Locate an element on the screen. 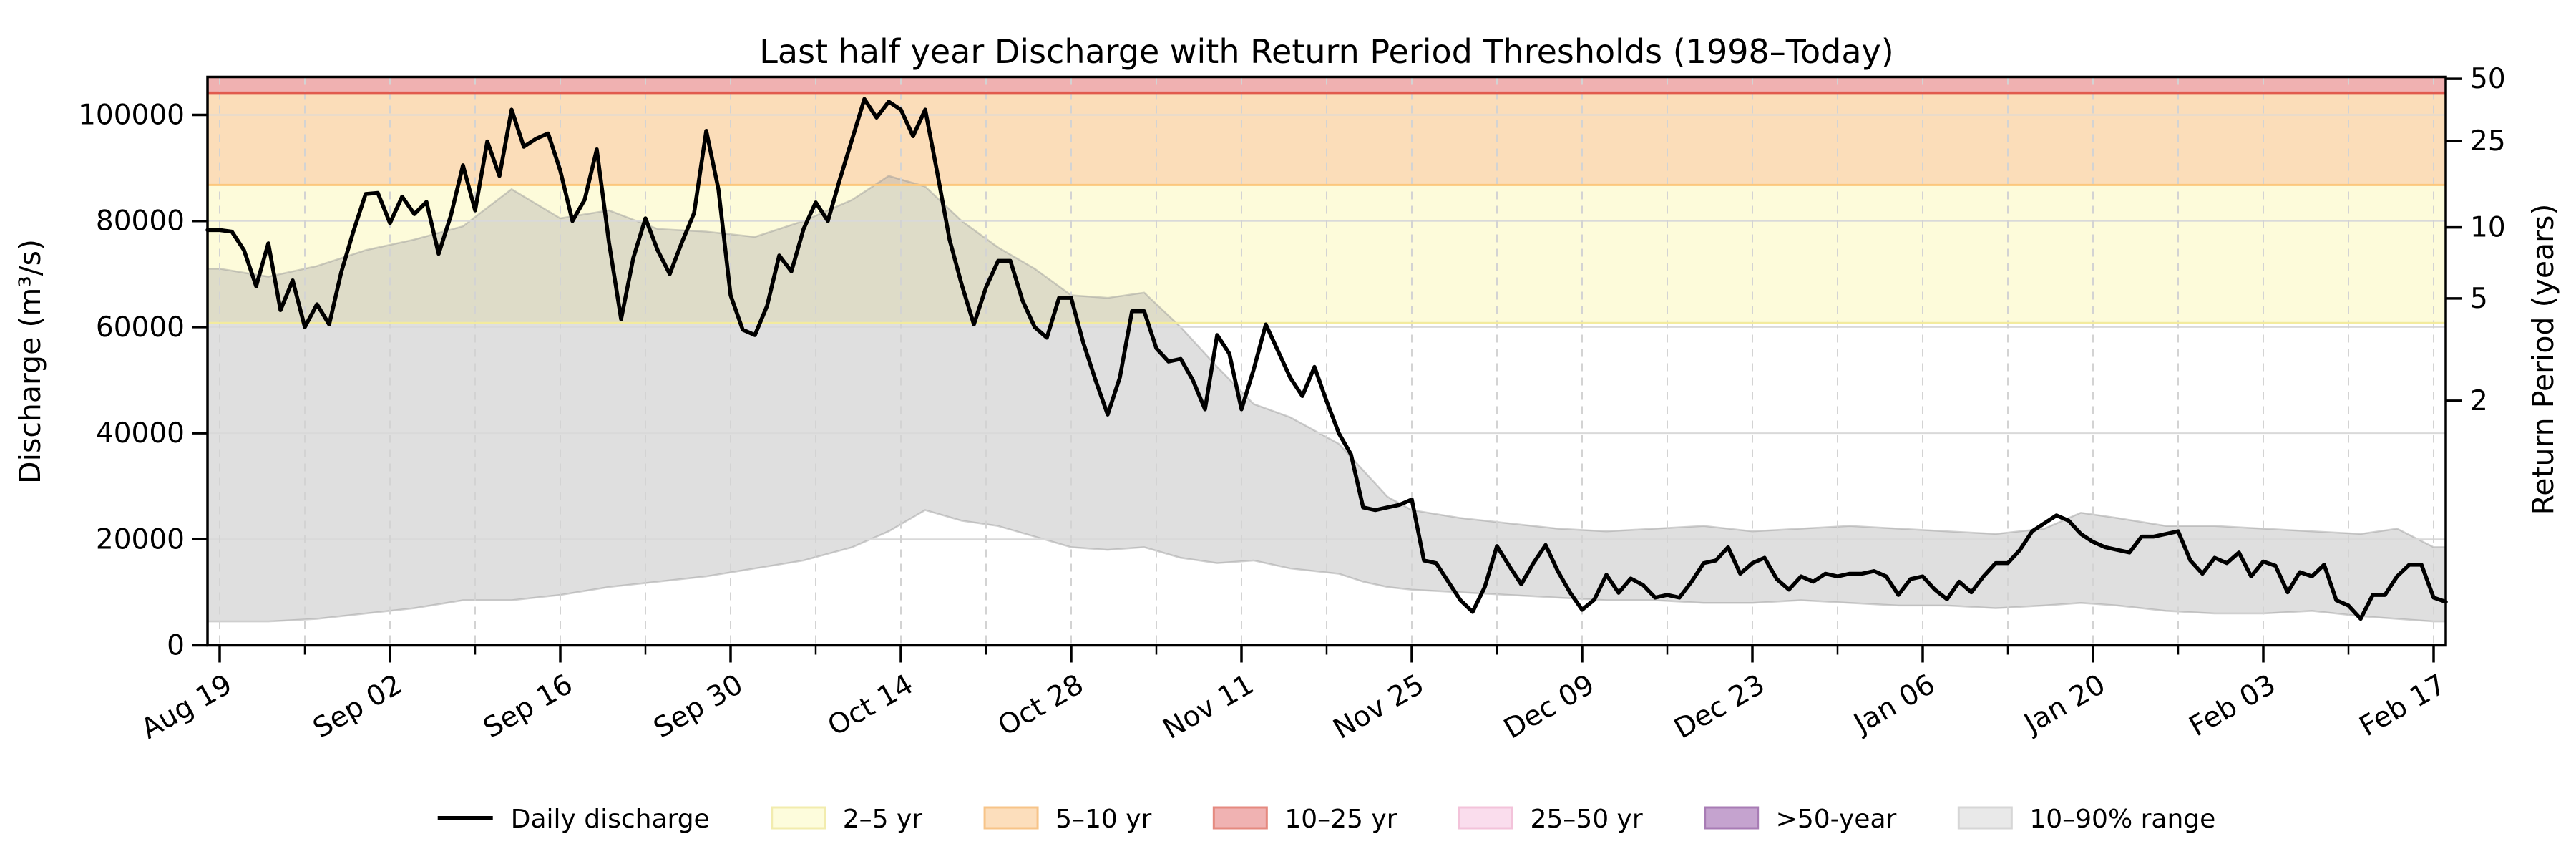 The image size is (2576, 859). percentile-band-lower-edge is located at coordinates (1327, 566).